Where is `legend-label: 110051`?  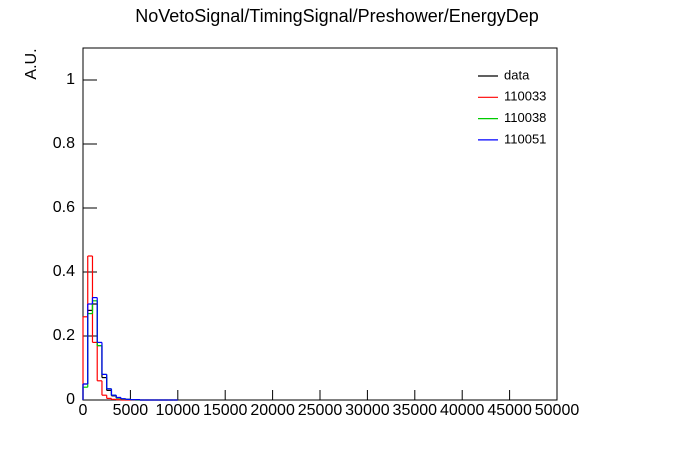
legend-label: 110051 is located at coordinates (525, 138).